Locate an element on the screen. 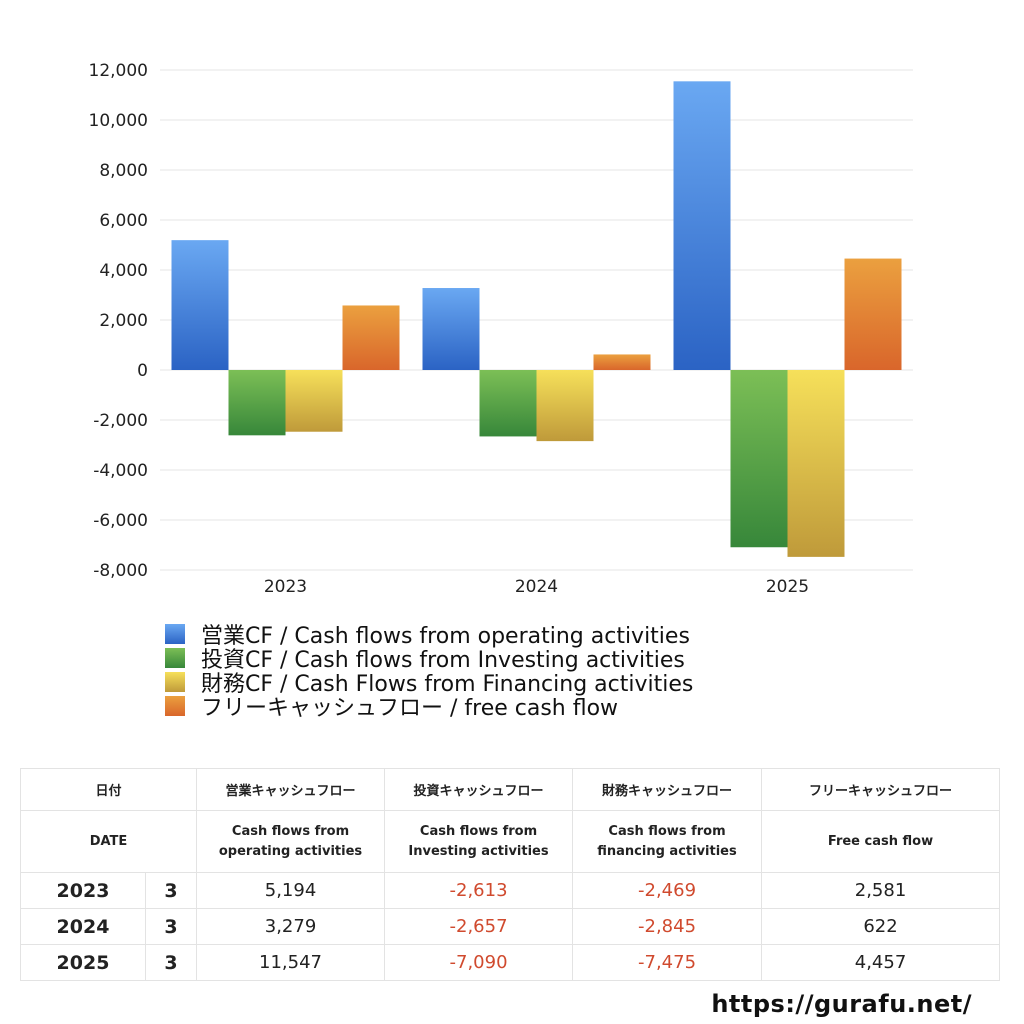 The width and height of the screenshot is (1024, 1024). legend-swatch-free-cash-flow is located at coordinates (175, 706).